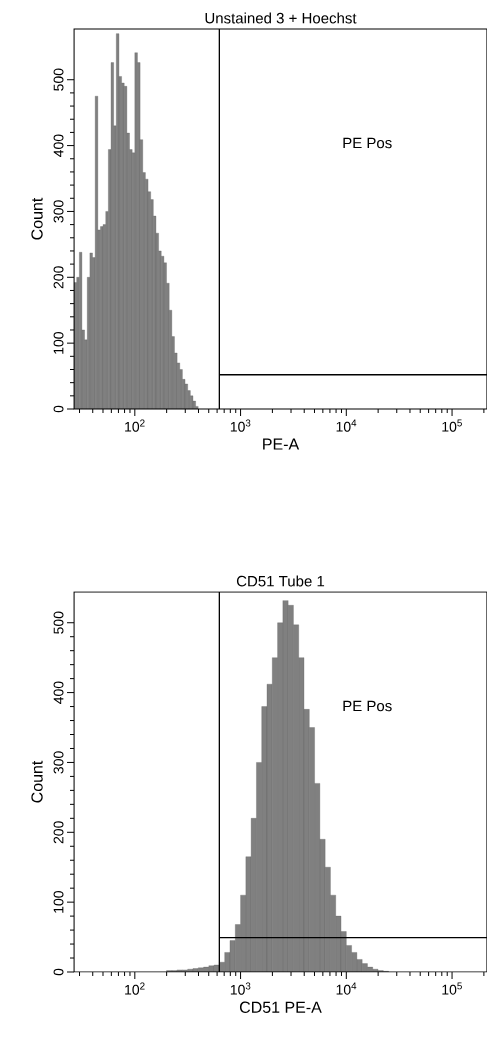  Describe the element at coordinates (281, 18) in the screenshot. I see `chart-title: Unstained 3 + Hoechst` at that location.